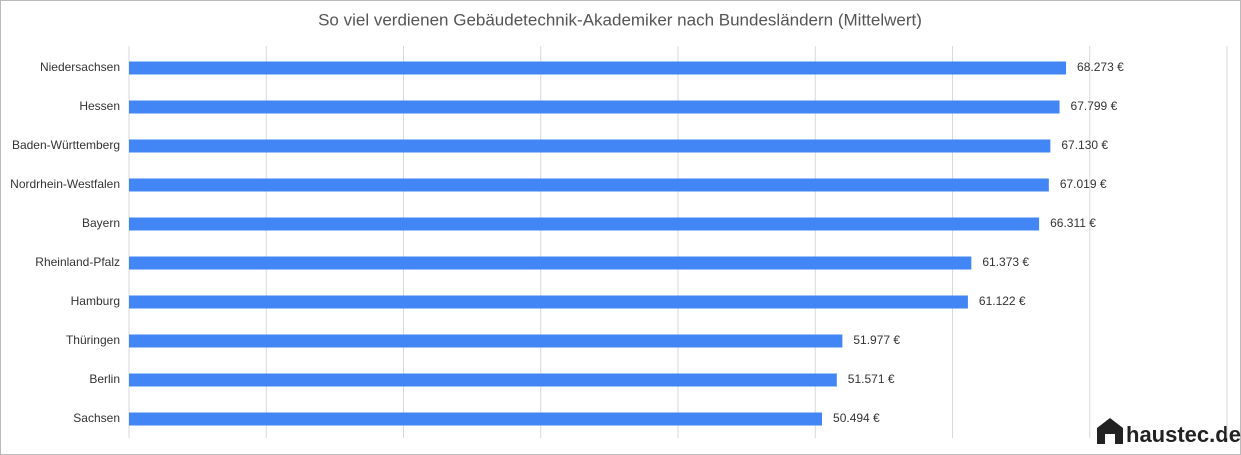 This screenshot has height=455, width=1241. What do you see at coordinates (1073, 223) in the screenshot?
I see `data-label: 66.311 €` at bounding box center [1073, 223].